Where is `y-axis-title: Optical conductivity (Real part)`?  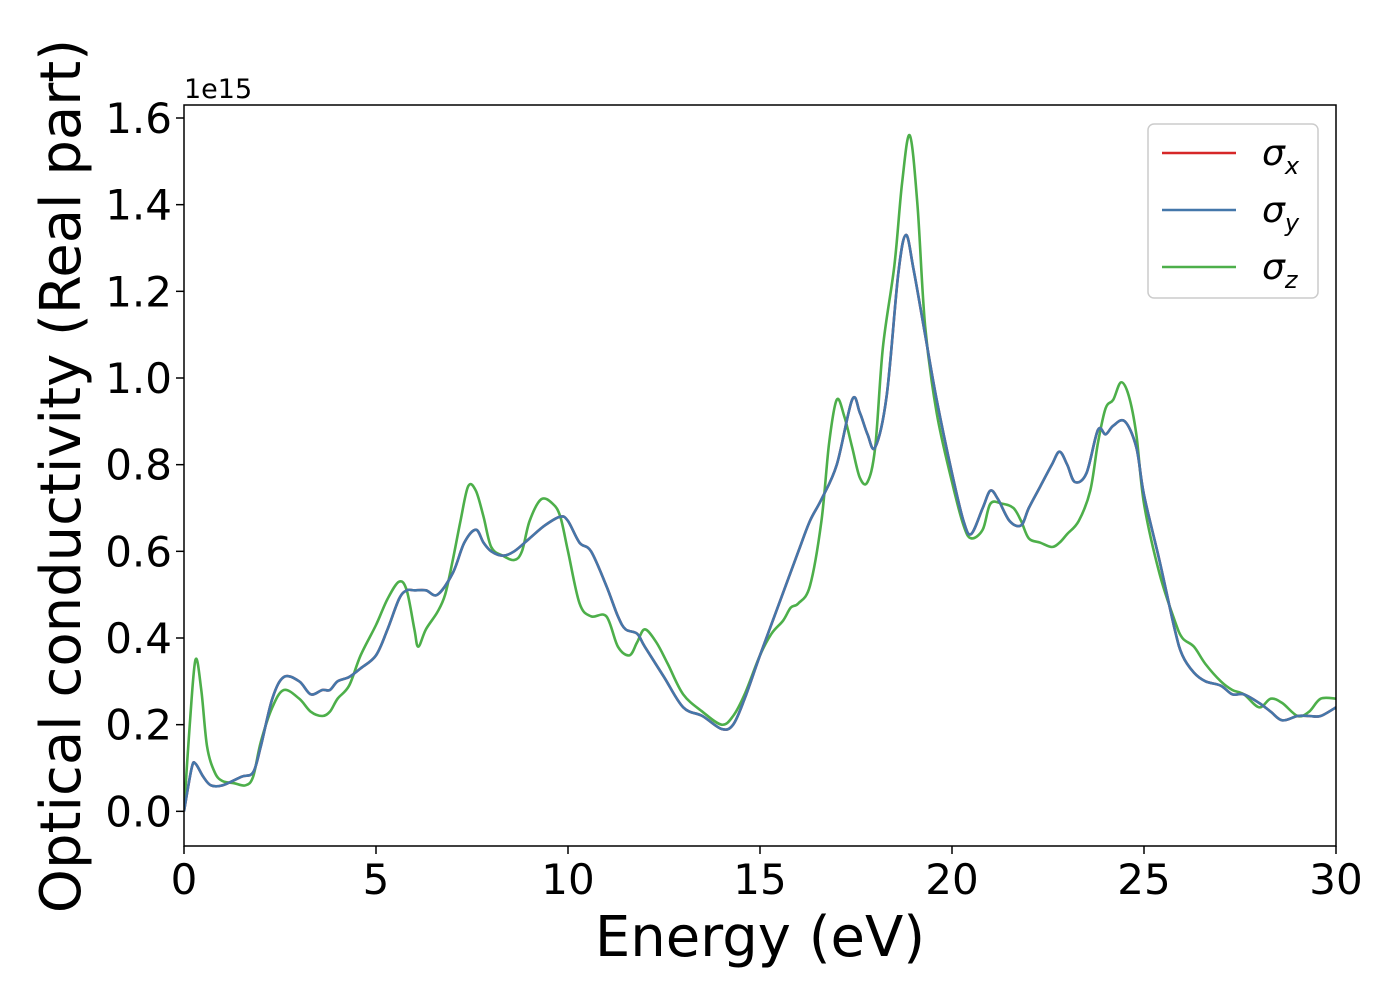
y-axis-title: Optical conductivity (Real part) is located at coordinates (61, 476).